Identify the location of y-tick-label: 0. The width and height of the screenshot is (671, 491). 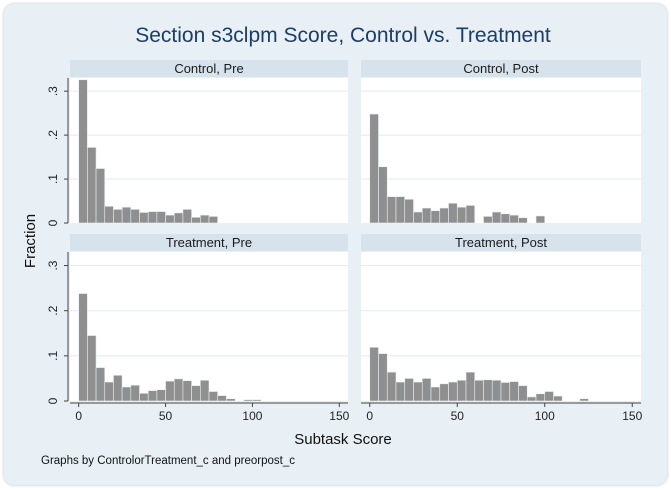
(53, 400).